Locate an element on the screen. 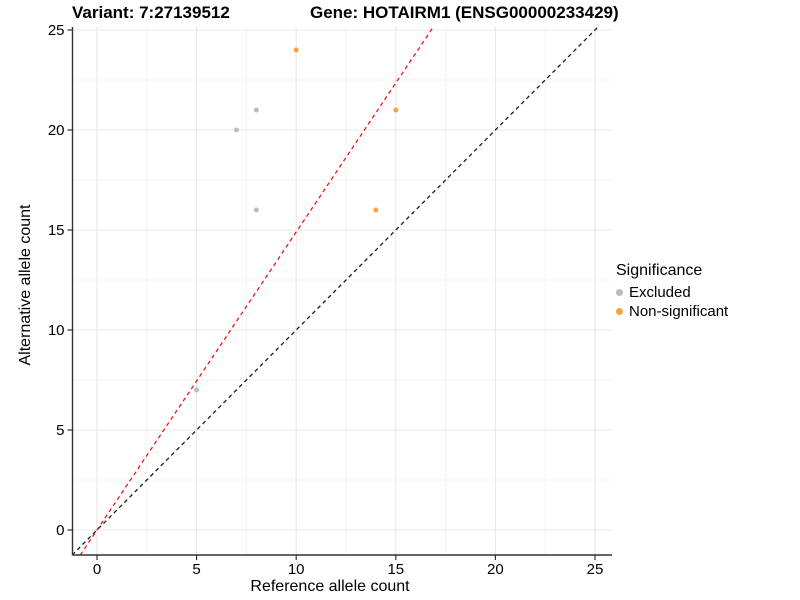 The image size is (800, 600). legend-item-non-significant: Non-significant is located at coordinates (672, 311).